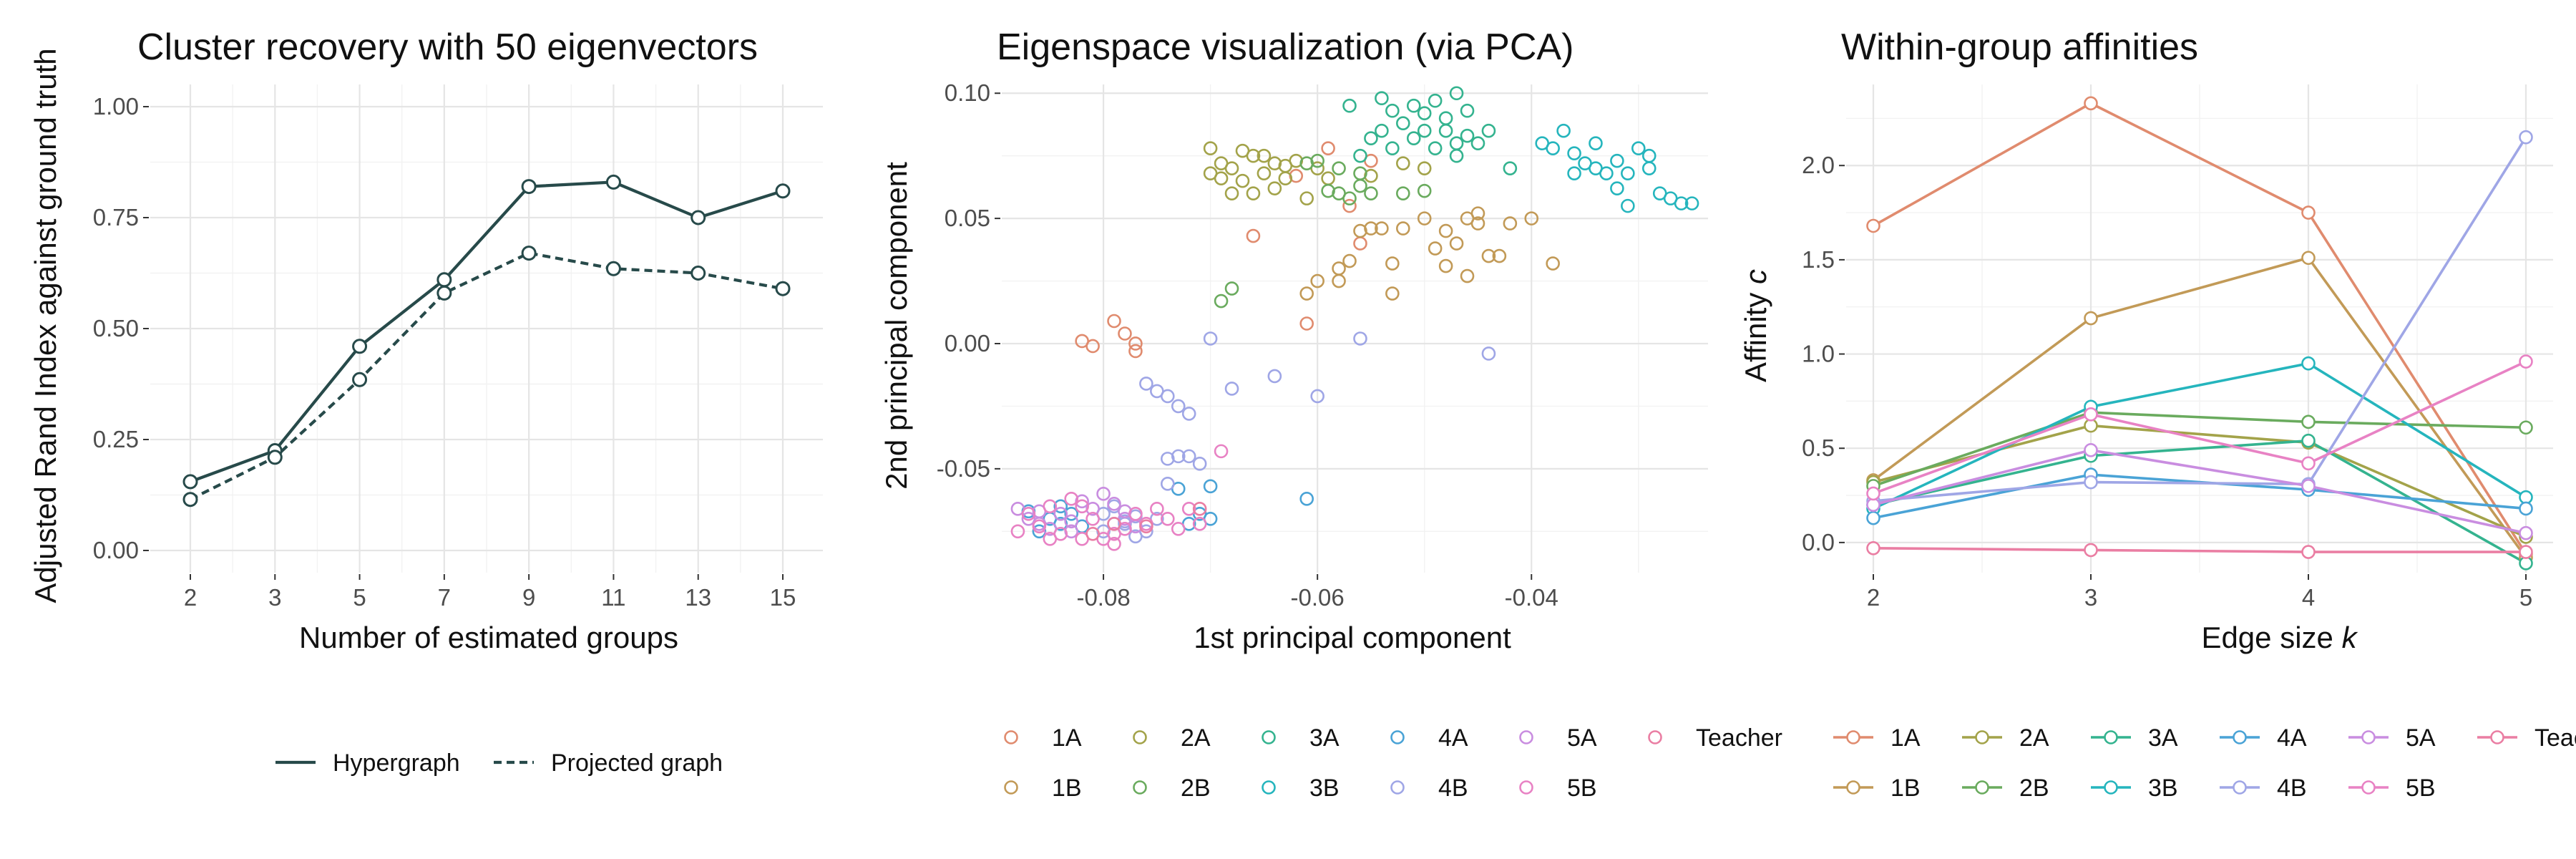  I want to click on y-tick-label: 1.00, so click(116, 106).